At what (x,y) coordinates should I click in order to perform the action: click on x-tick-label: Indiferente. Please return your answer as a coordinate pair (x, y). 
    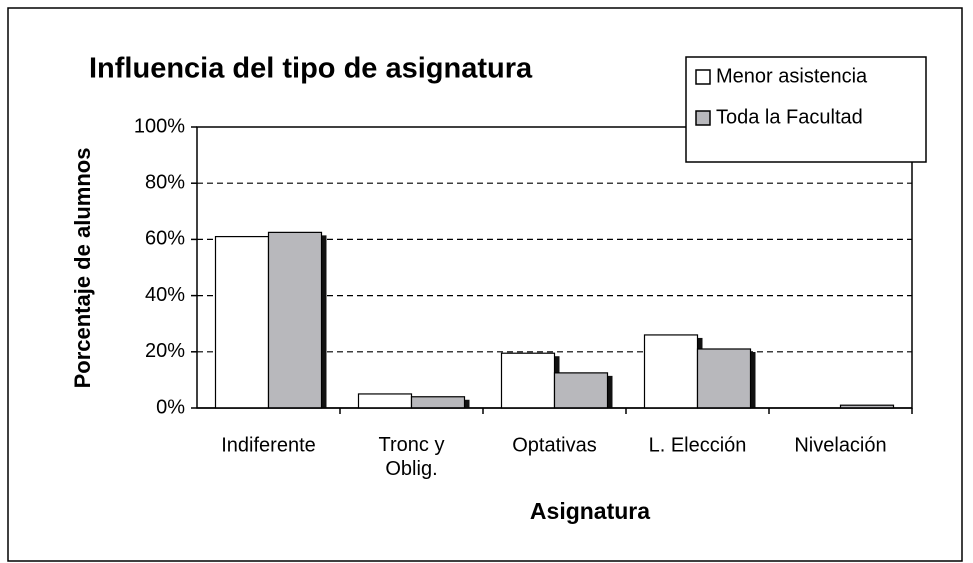
    Looking at the image, I should click on (268, 445).